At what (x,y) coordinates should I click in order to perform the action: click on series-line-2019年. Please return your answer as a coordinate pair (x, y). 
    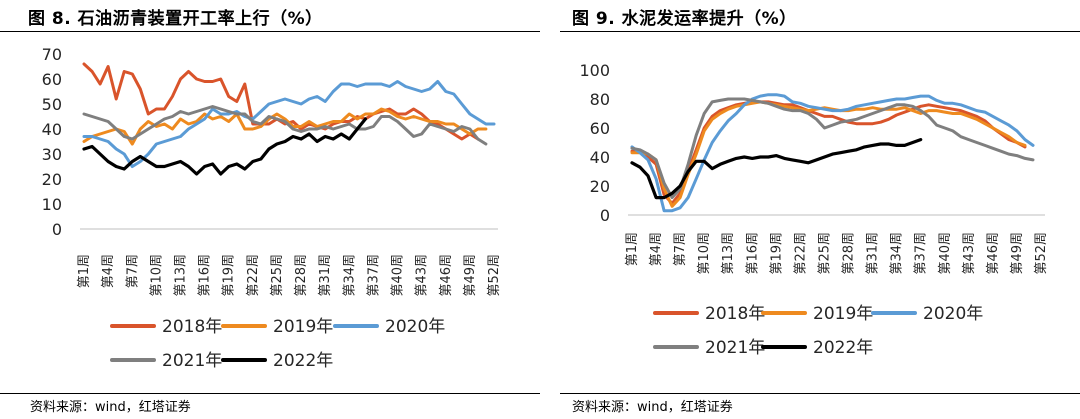
    Looking at the image, I should click on (285, 126).